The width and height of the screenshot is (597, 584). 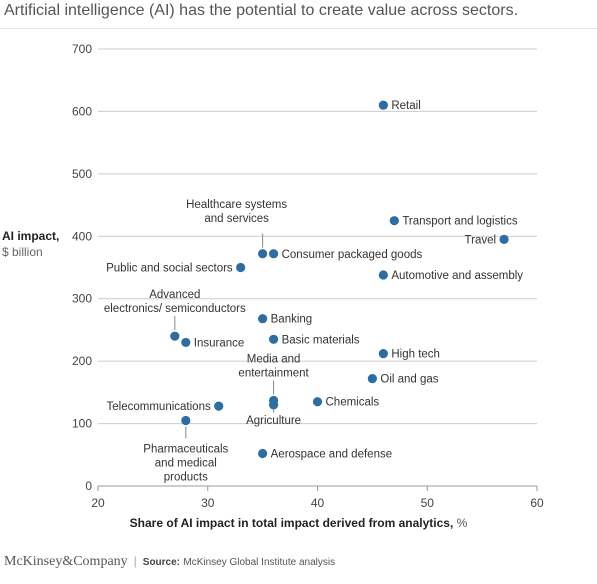 I want to click on y-axis-label-unit: $ billion, so click(x=22, y=252).